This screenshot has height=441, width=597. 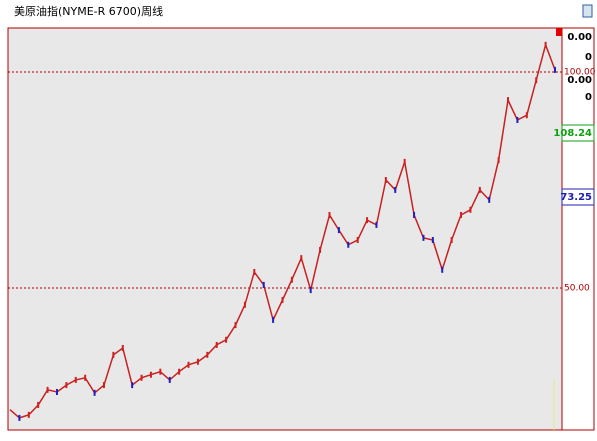 What do you see at coordinates (572, 133) in the screenshot?
I see `side-label: 108.24` at bounding box center [572, 133].